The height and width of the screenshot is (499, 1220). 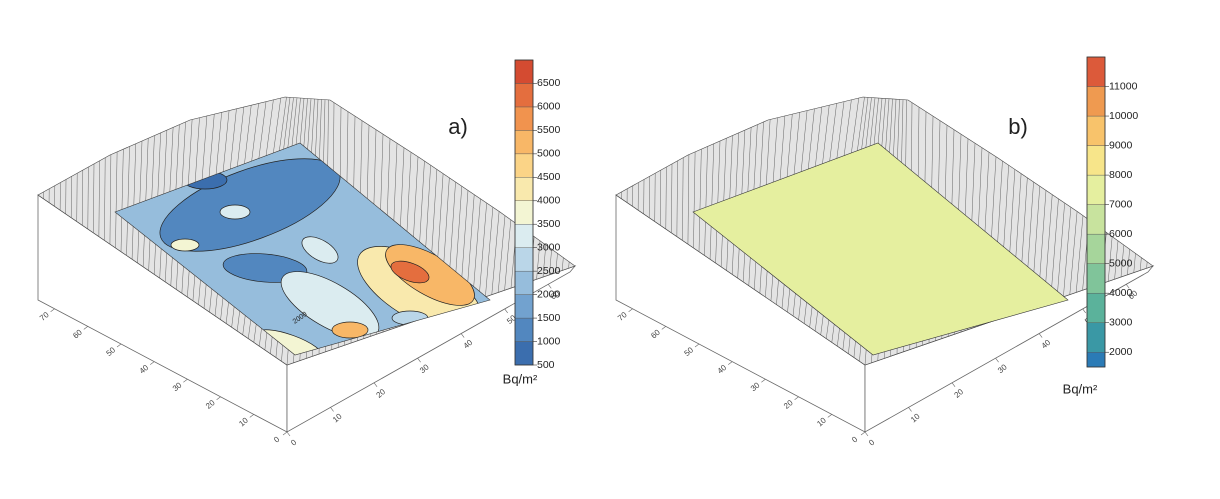 I want to click on colorbar-tick-label: 5500, so click(x=549, y=130).